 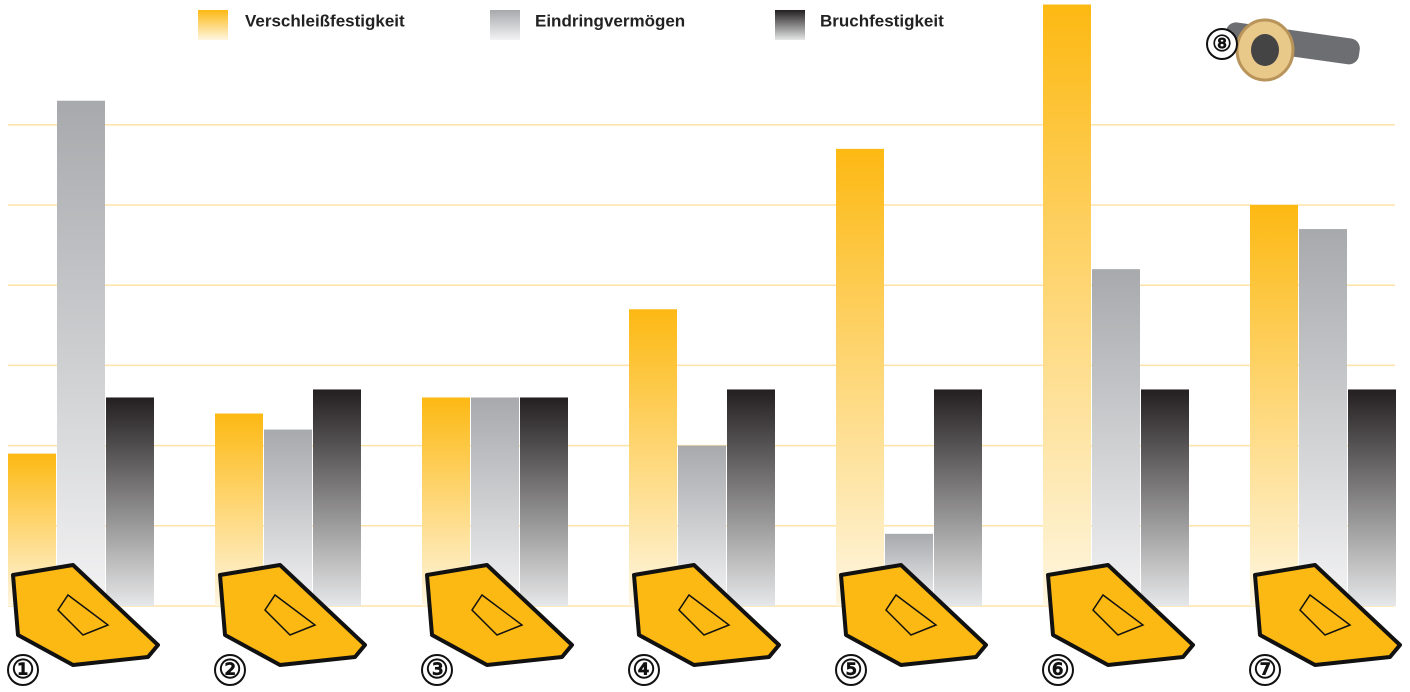 I want to click on category-label: ①, so click(x=22, y=669).